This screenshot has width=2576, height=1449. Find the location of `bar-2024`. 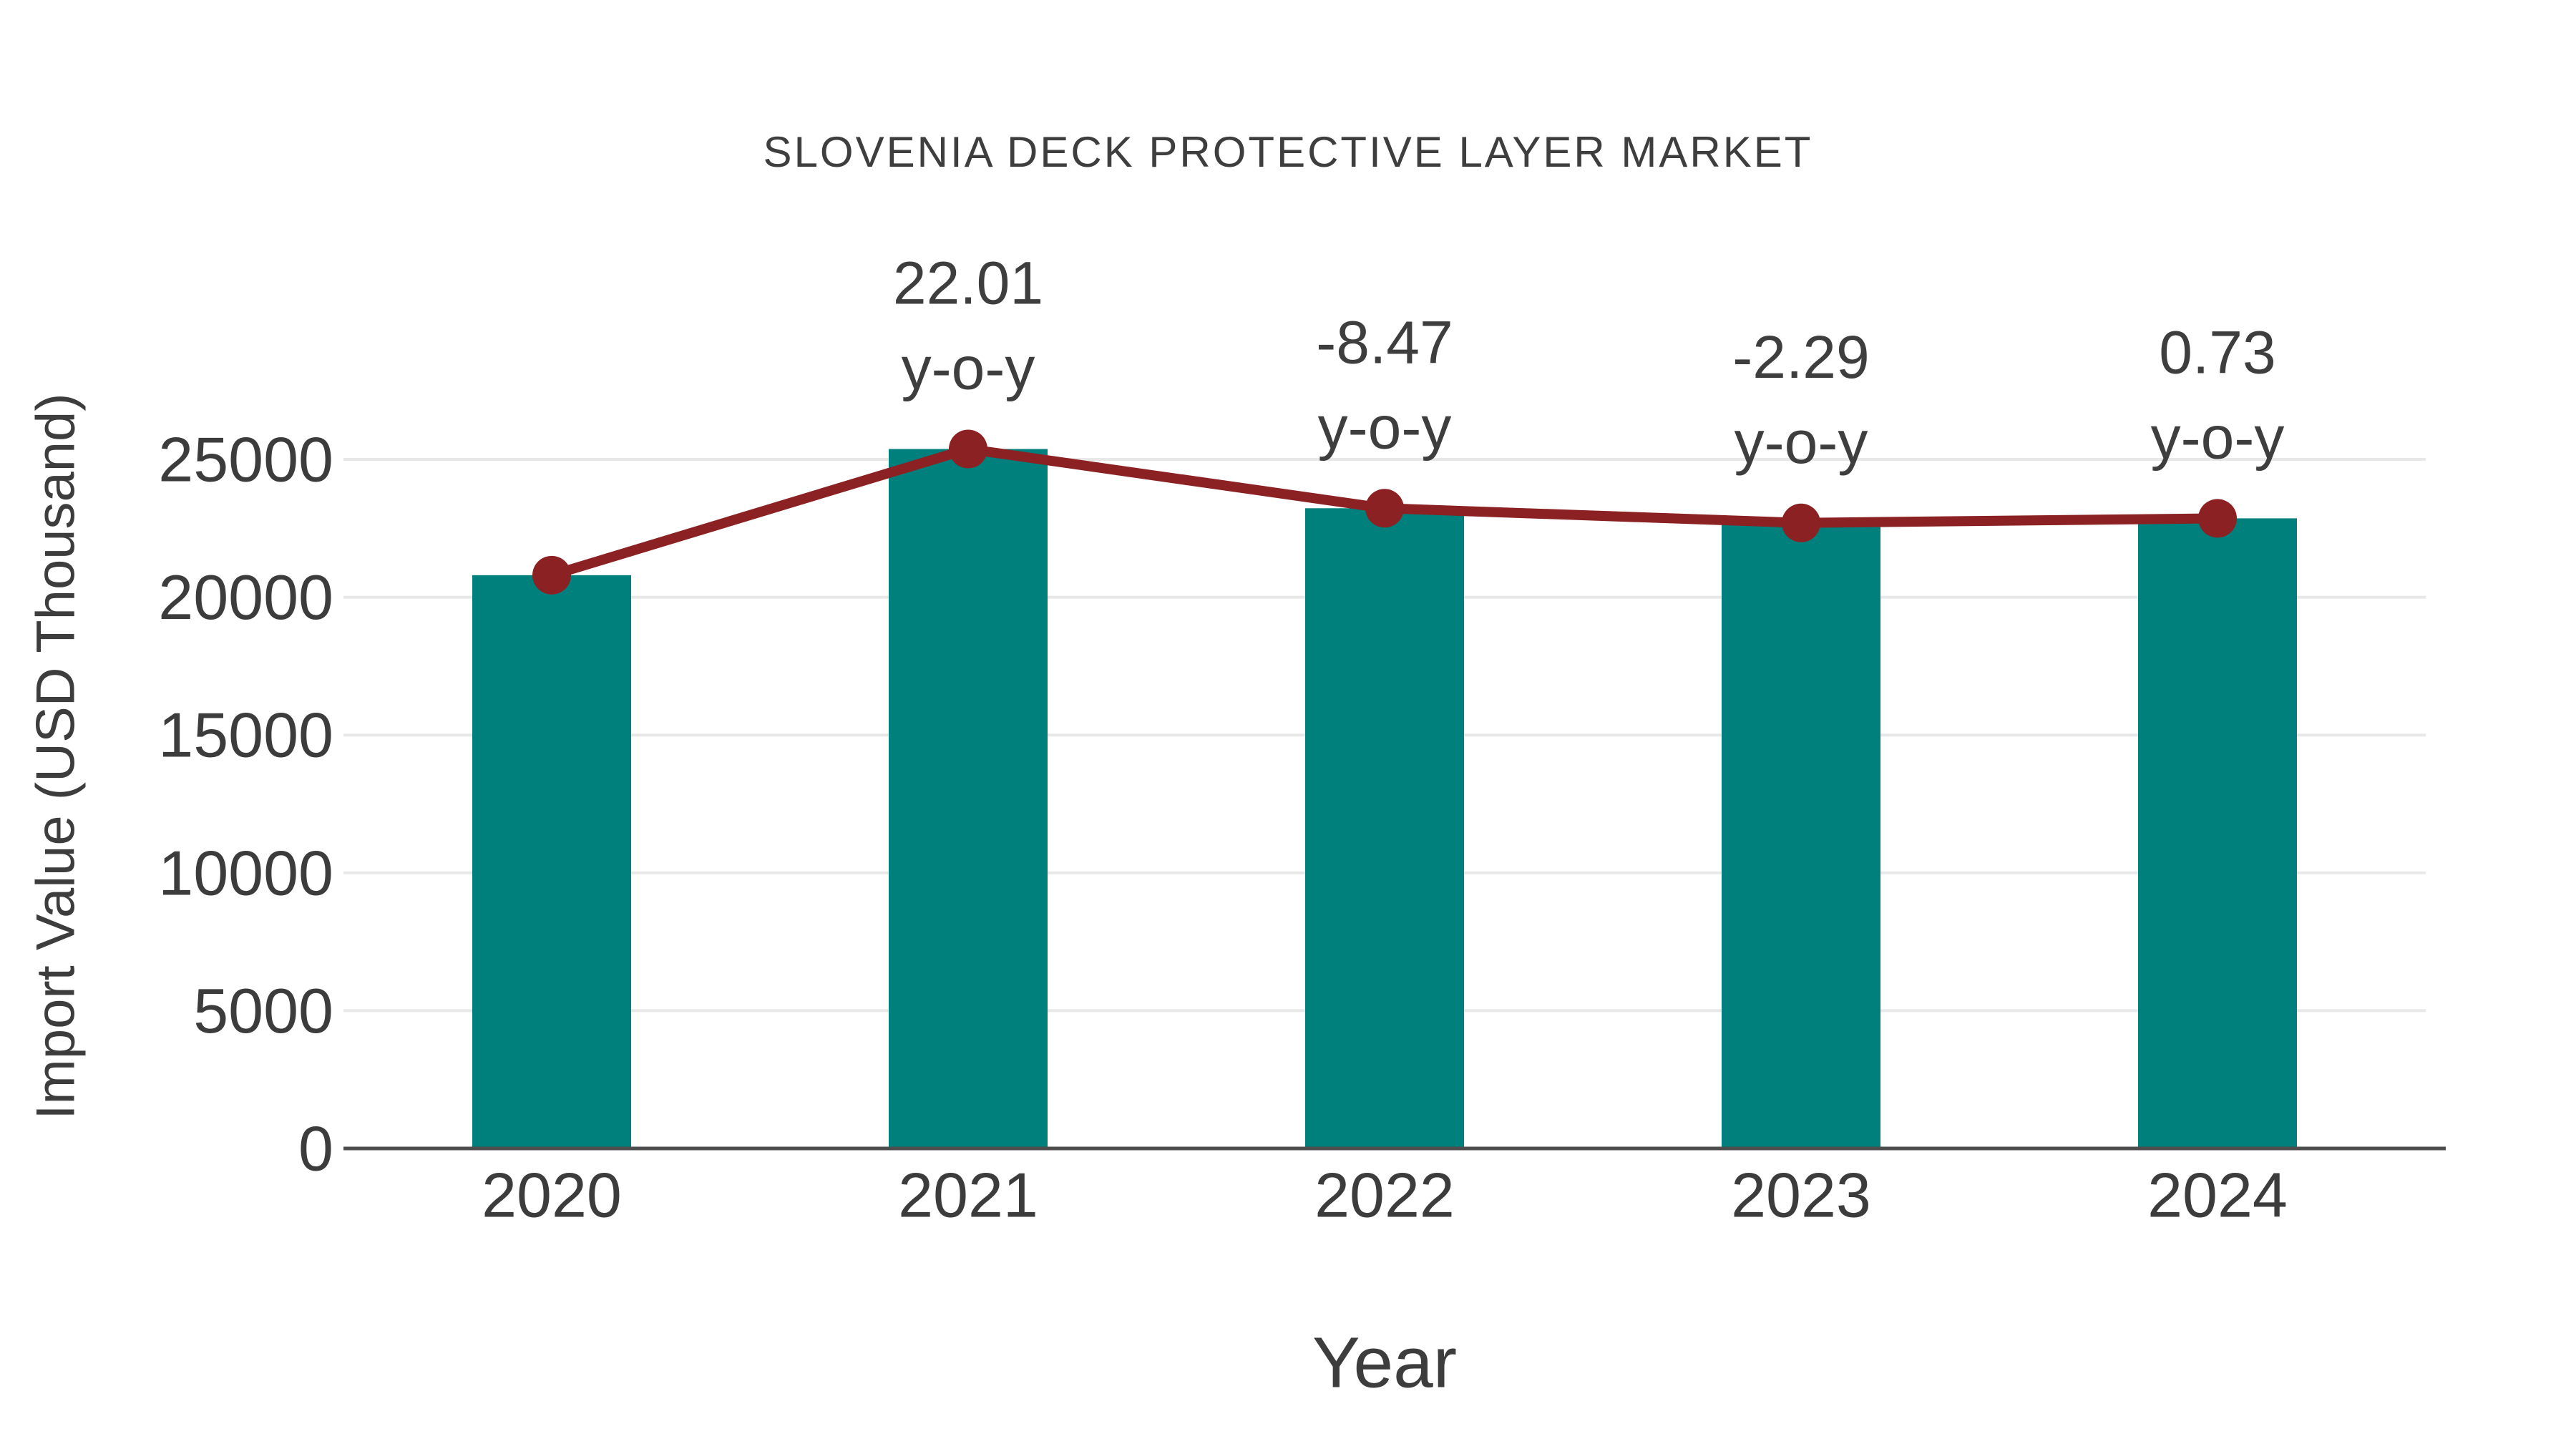

bar-2024 is located at coordinates (2217, 833).